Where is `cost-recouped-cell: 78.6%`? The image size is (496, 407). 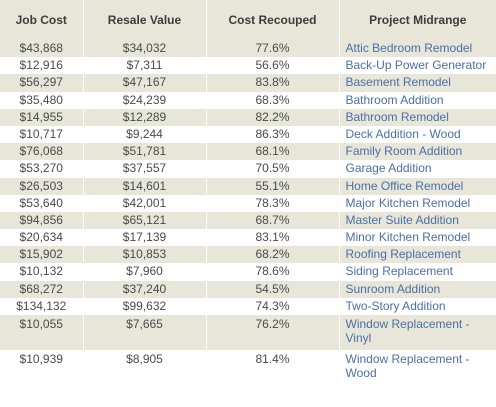 cost-recouped-cell: 78.6% is located at coordinates (273, 272).